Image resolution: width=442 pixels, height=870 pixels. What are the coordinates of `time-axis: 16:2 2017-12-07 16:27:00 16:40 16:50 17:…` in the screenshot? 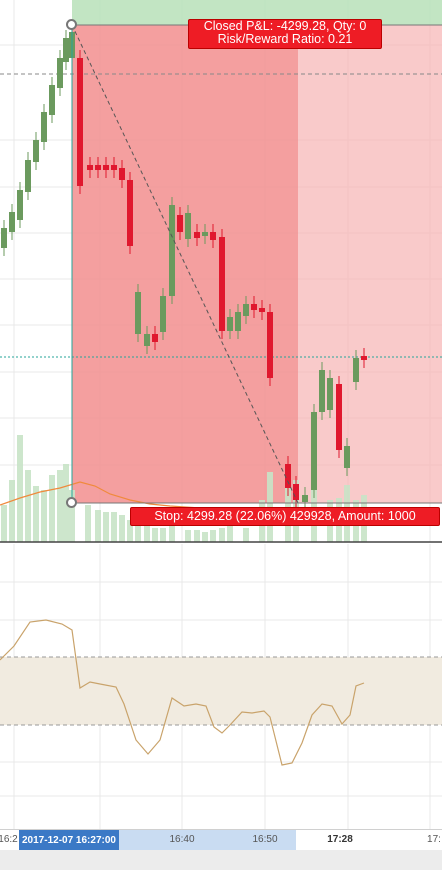 It's located at (221, 840).